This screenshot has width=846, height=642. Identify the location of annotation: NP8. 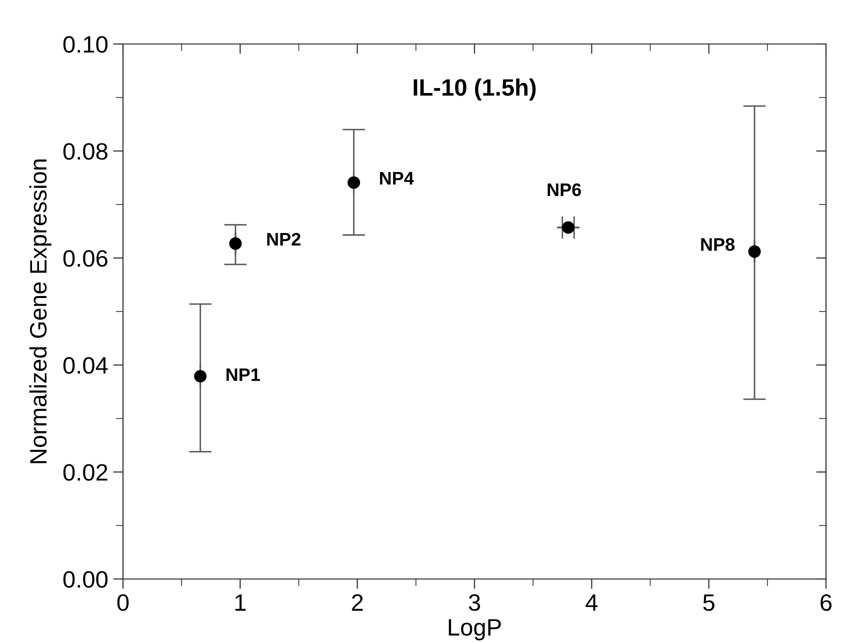
(718, 244).